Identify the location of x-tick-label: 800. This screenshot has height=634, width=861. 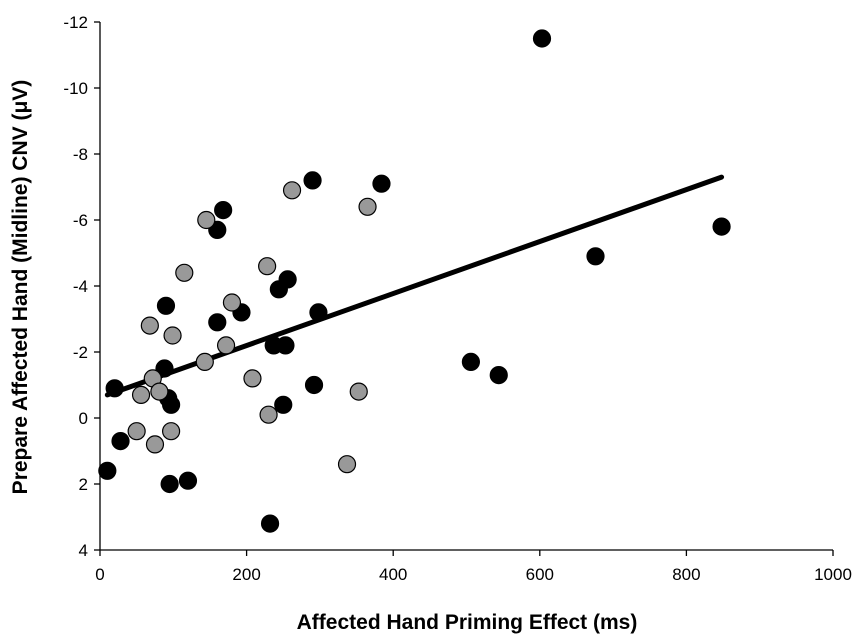
(686, 574).